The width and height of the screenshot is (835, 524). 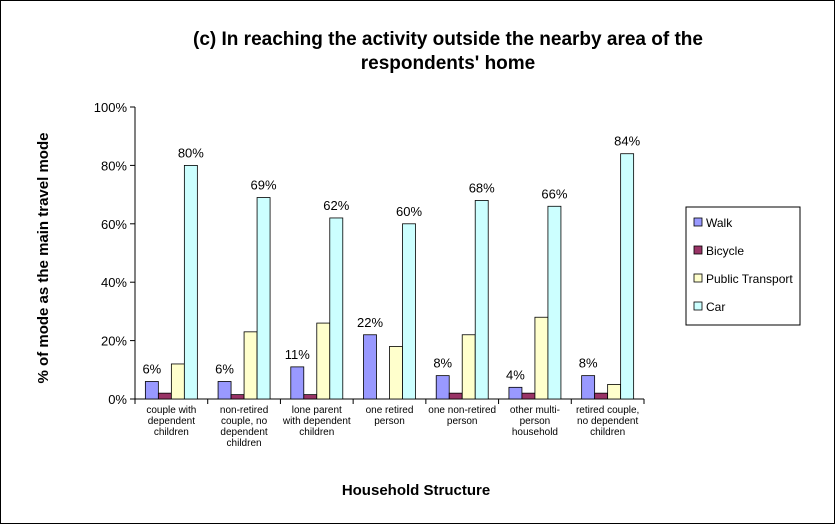 I want to click on data-label: 62%, so click(x=336, y=205).